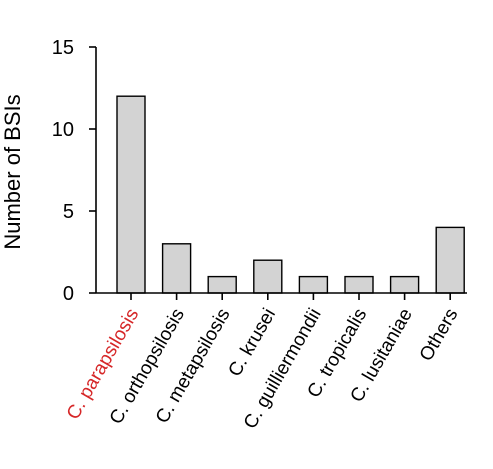 The width and height of the screenshot is (493, 469). Describe the element at coordinates (63, 48) in the screenshot. I see `y-tick-label-3: 15` at that location.